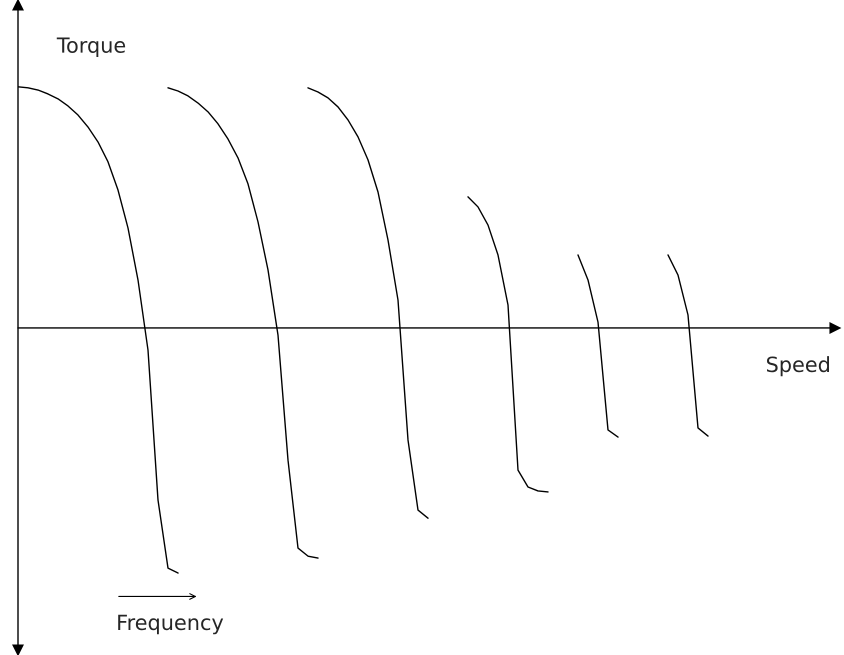 This screenshot has width=844, height=655. Describe the element at coordinates (797, 366) in the screenshot. I see `x-axis-title: Speed` at that location.